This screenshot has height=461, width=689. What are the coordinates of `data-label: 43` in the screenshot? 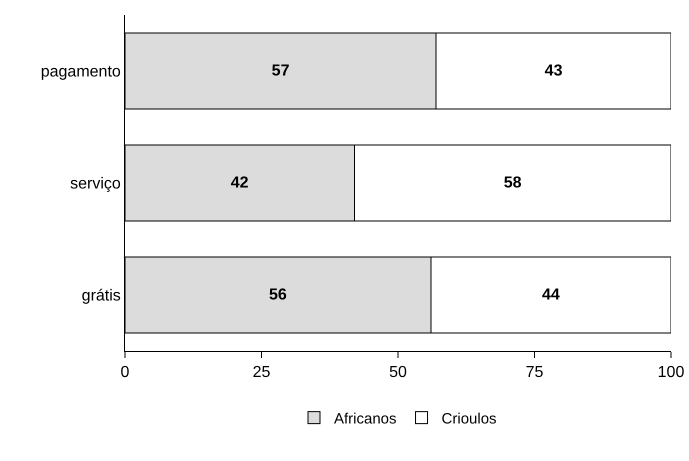 It's located at (553, 71).